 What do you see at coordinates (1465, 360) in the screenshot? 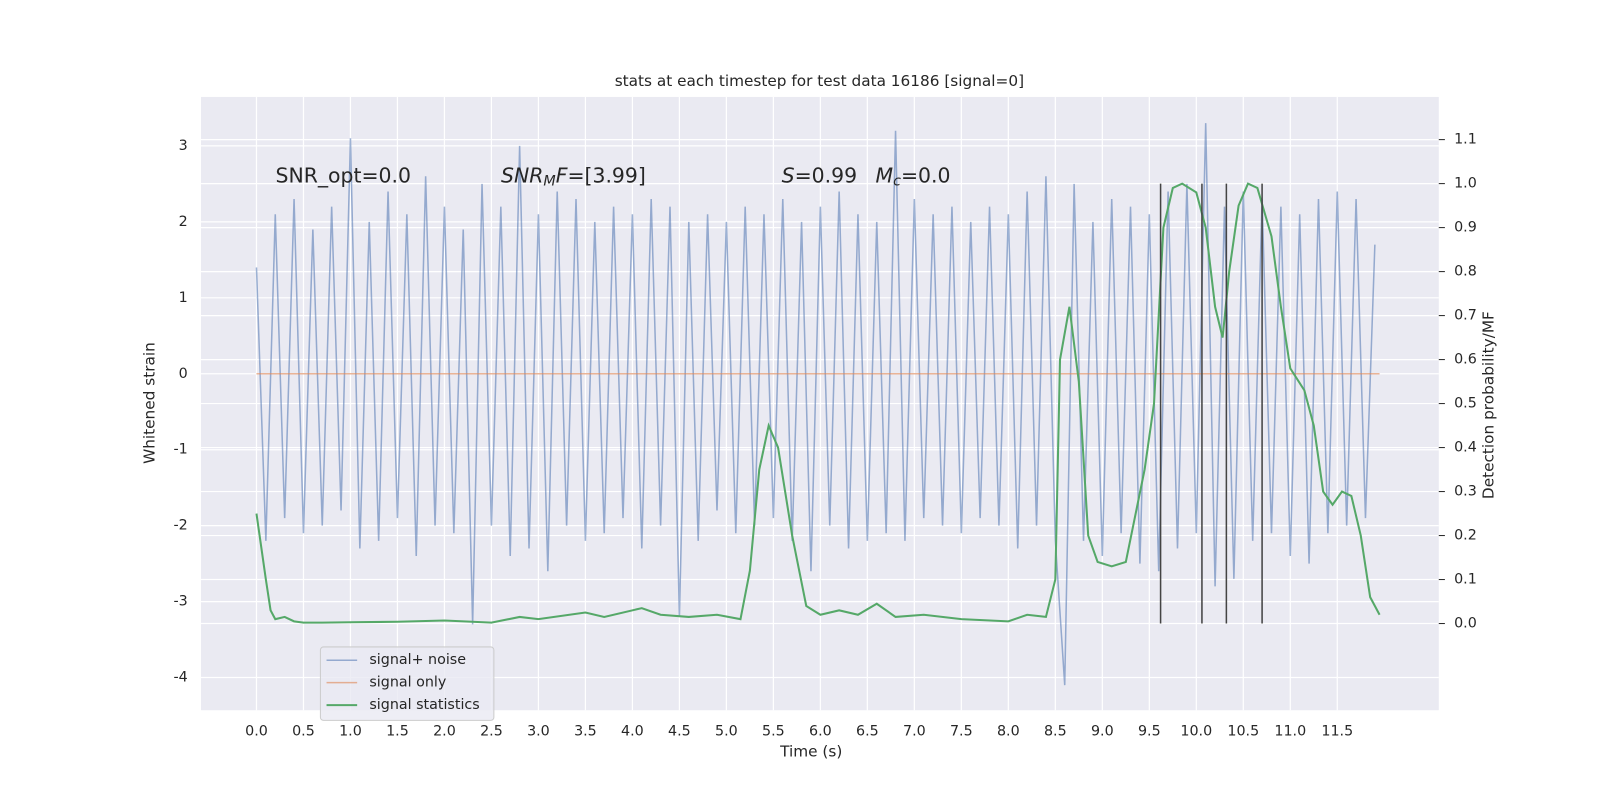
I see `y2-tick-label: 0.6` at bounding box center [1465, 360].